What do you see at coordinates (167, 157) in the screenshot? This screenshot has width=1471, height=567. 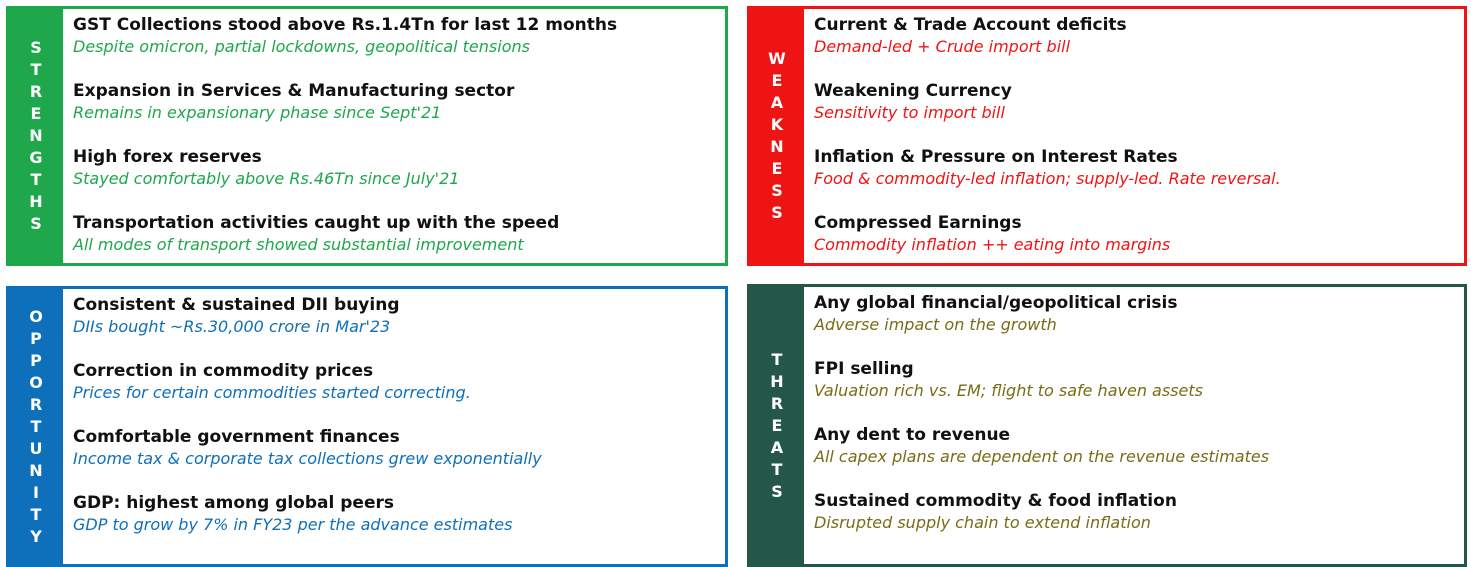 I see `item-title: High forex reserves` at bounding box center [167, 157].